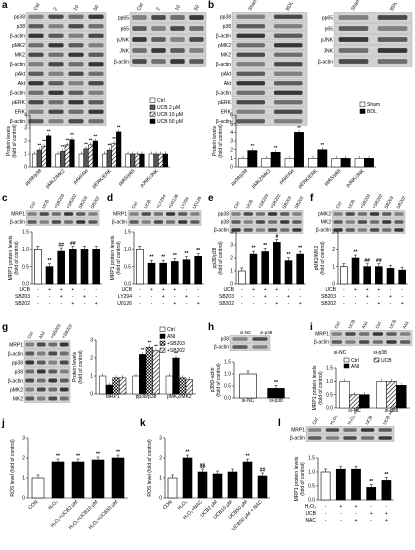  What do you see at coordinates (38, 267) in the screenshot?
I see `chart-c-bar` at bounding box center [38, 267].